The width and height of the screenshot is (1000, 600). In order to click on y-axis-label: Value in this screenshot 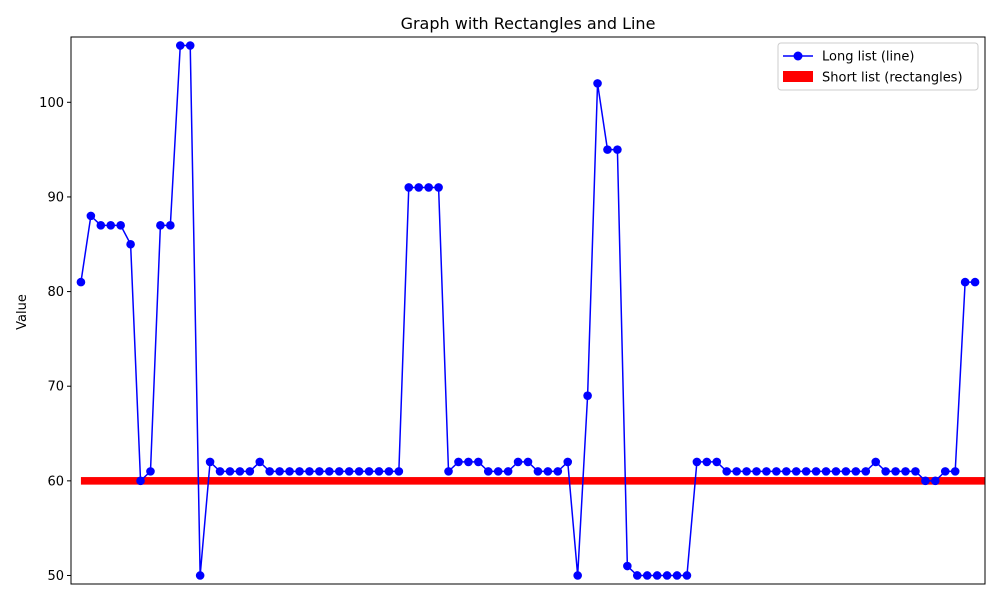, I will do `click(22, 312)`.